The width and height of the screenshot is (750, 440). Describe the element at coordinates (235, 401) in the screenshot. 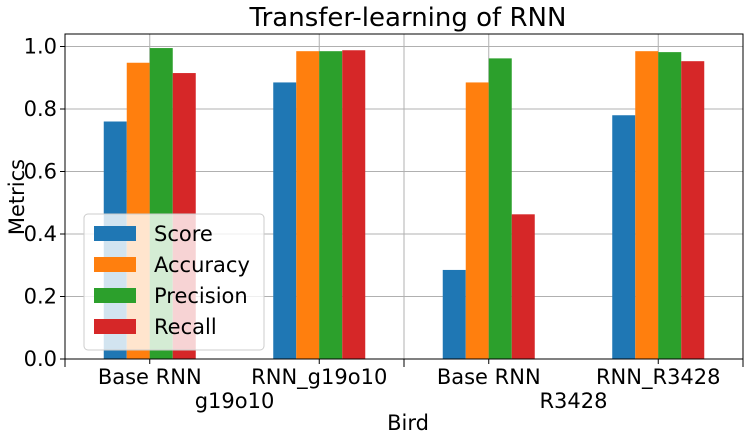

I see `group-label: g19o10` at that location.